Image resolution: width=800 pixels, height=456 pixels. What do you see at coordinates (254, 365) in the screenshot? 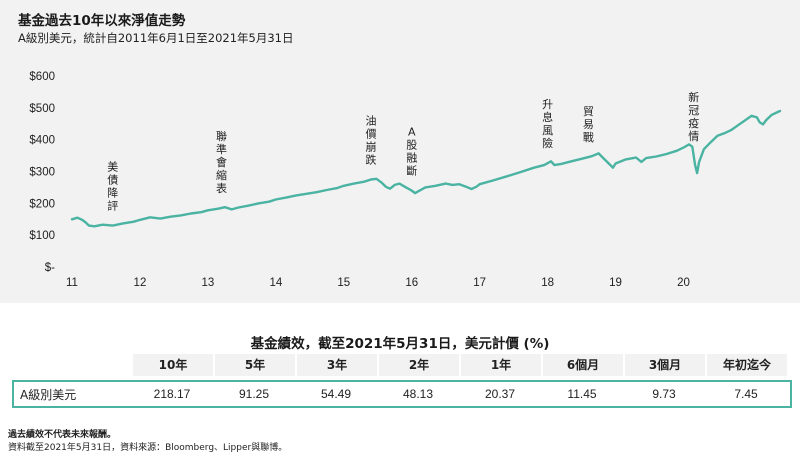
I see `header-5y: 5年` at bounding box center [254, 365].